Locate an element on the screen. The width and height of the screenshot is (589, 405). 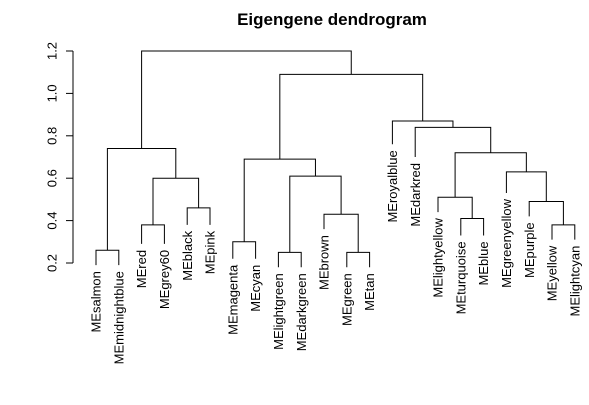
leaf-label: MEbrown is located at coordinates (324, 262).